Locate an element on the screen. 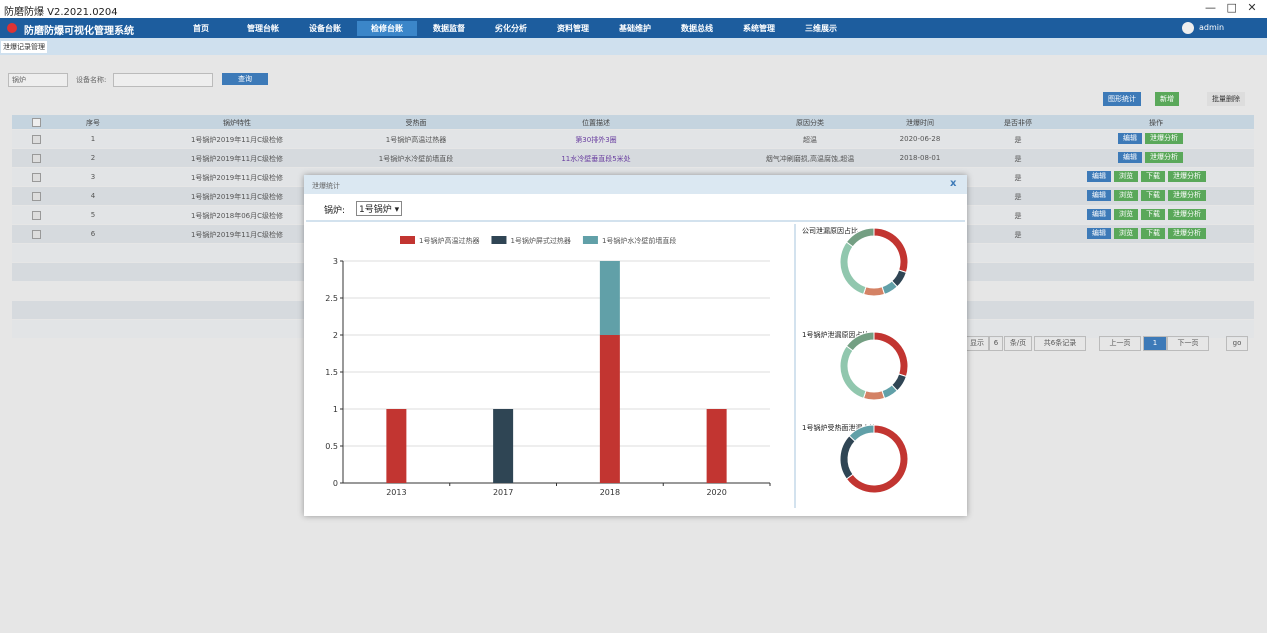  table-row is located at coordinates (633, 139).